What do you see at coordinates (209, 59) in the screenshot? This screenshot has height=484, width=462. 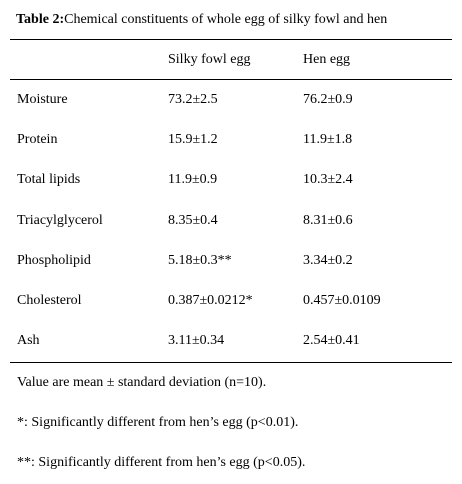 I see `column-header: Silky fowl egg` at bounding box center [209, 59].